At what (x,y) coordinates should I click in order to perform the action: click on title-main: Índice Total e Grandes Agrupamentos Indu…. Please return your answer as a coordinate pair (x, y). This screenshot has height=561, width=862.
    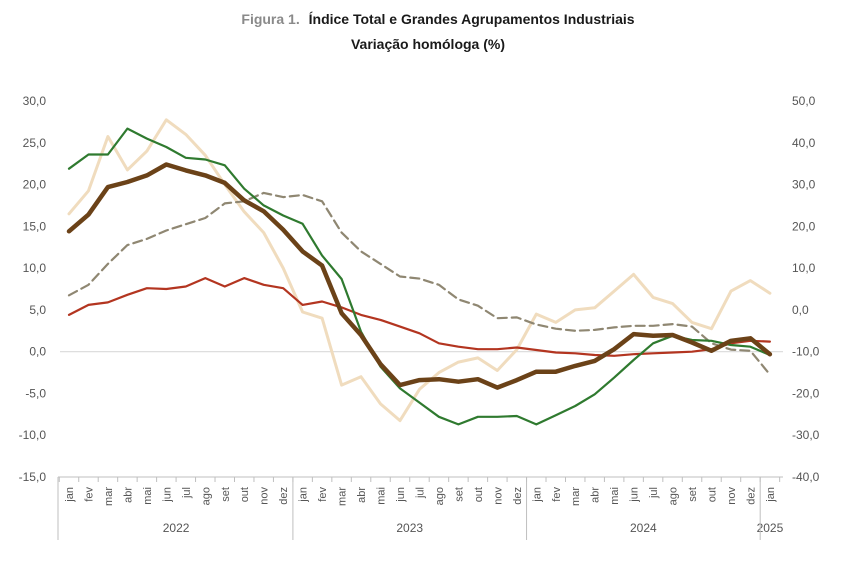
    Looking at the image, I should click on (472, 19).